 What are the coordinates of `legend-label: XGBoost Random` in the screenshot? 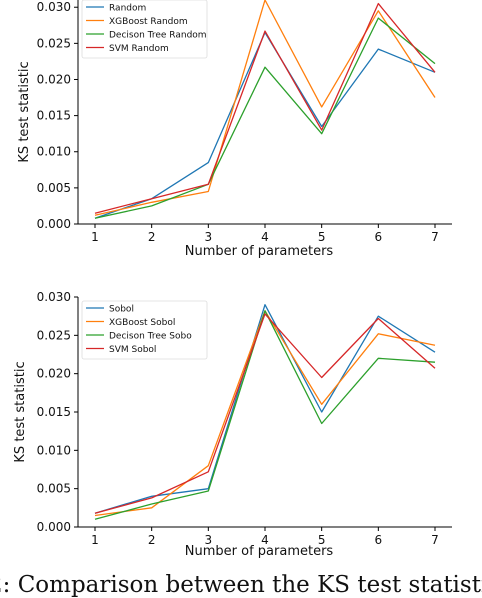 It's located at (148, 22).